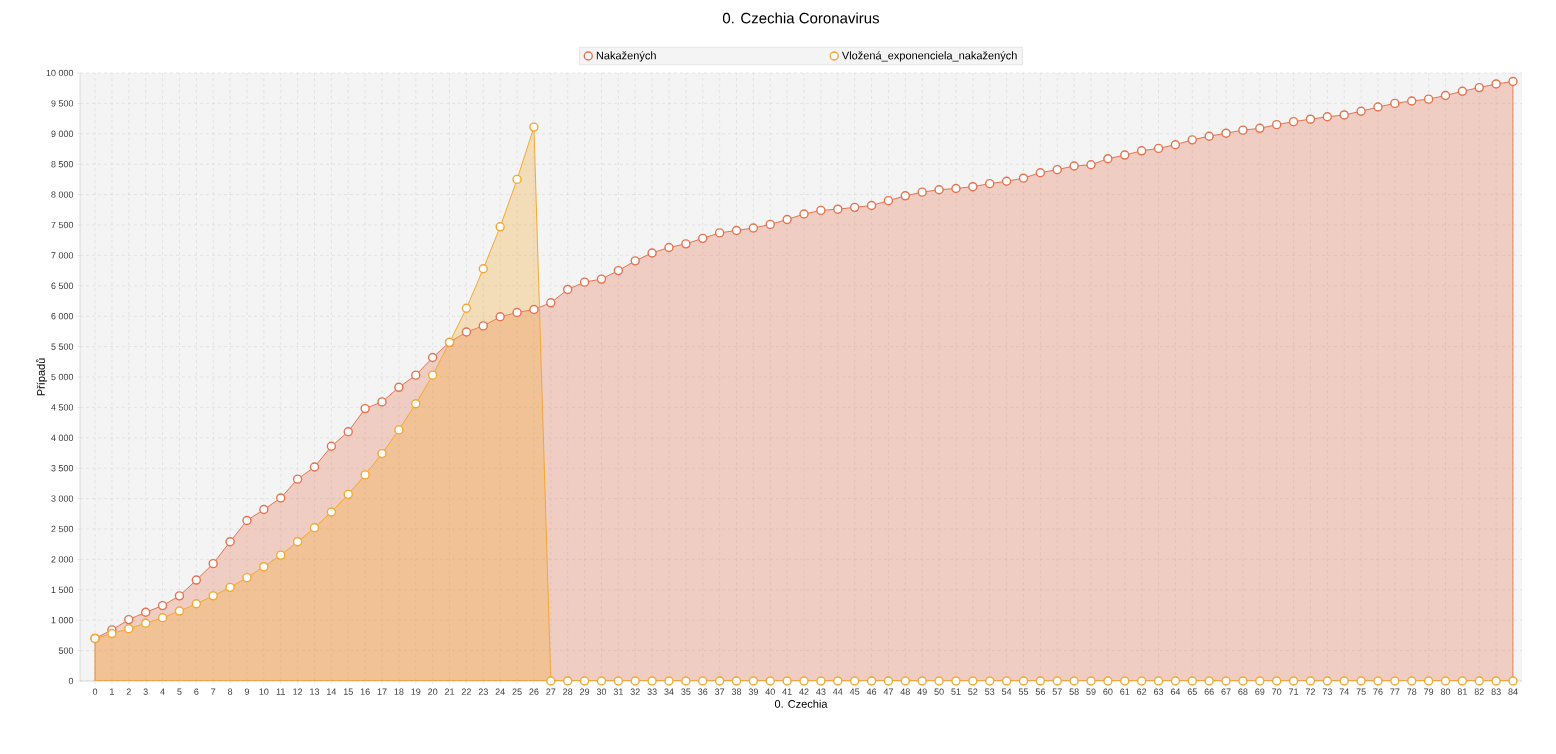 The width and height of the screenshot is (1556, 754). Describe the element at coordinates (1243, 691) in the screenshot. I see `x-tick-label: 68` at that location.